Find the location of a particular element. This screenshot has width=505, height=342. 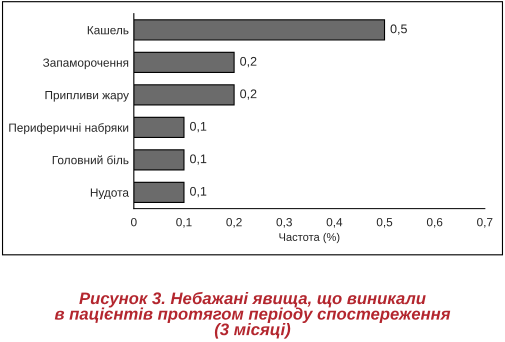

y-tick-label: Нудота is located at coordinates (109, 194).